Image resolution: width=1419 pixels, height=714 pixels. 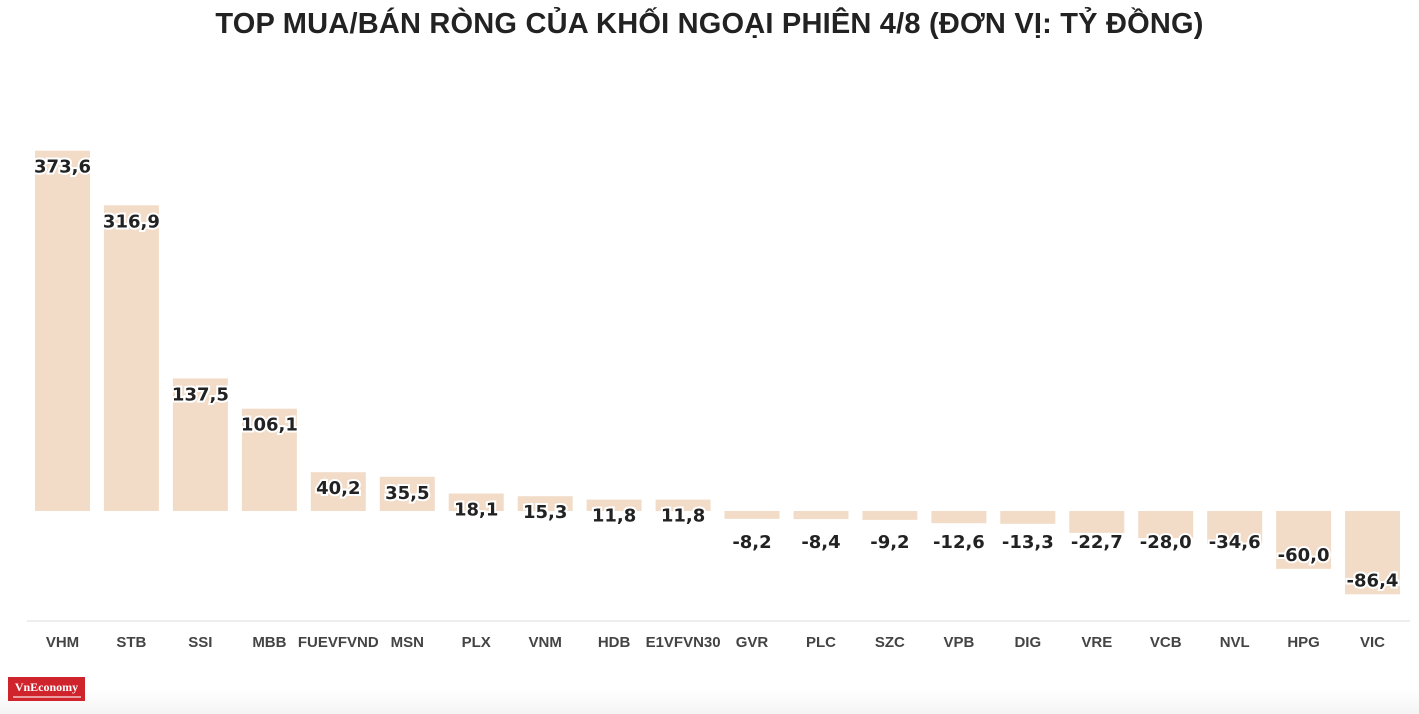 I want to click on bottom-band, so click(x=709, y=702).